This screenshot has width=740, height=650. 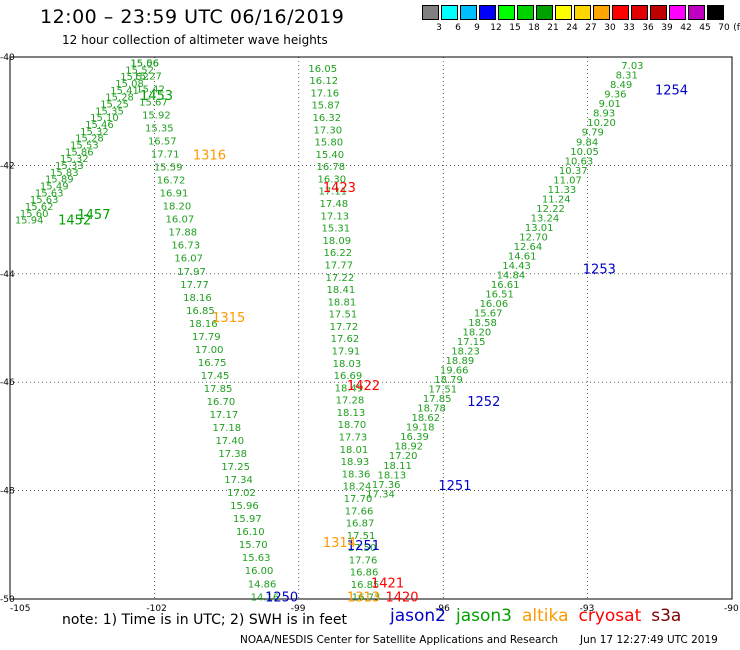 What do you see at coordinates (104, 118) in the screenshot?
I see `swh-value: 15.10` at bounding box center [104, 118].